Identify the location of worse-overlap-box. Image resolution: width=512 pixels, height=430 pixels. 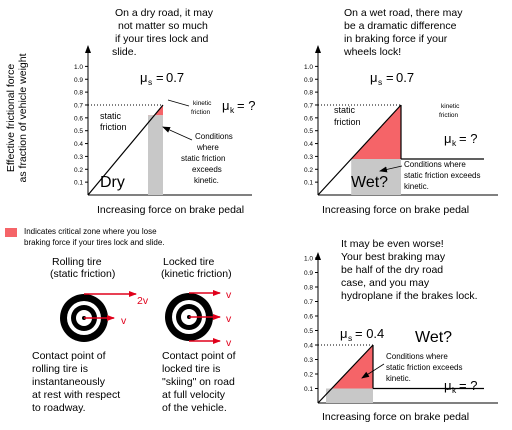
(349, 395).